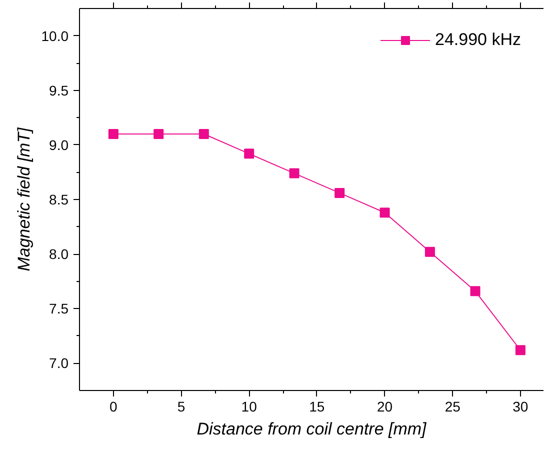 The height and width of the screenshot is (453, 545). I want to click on x-axis-title: Distance from coil centre [mm], so click(312, 429).